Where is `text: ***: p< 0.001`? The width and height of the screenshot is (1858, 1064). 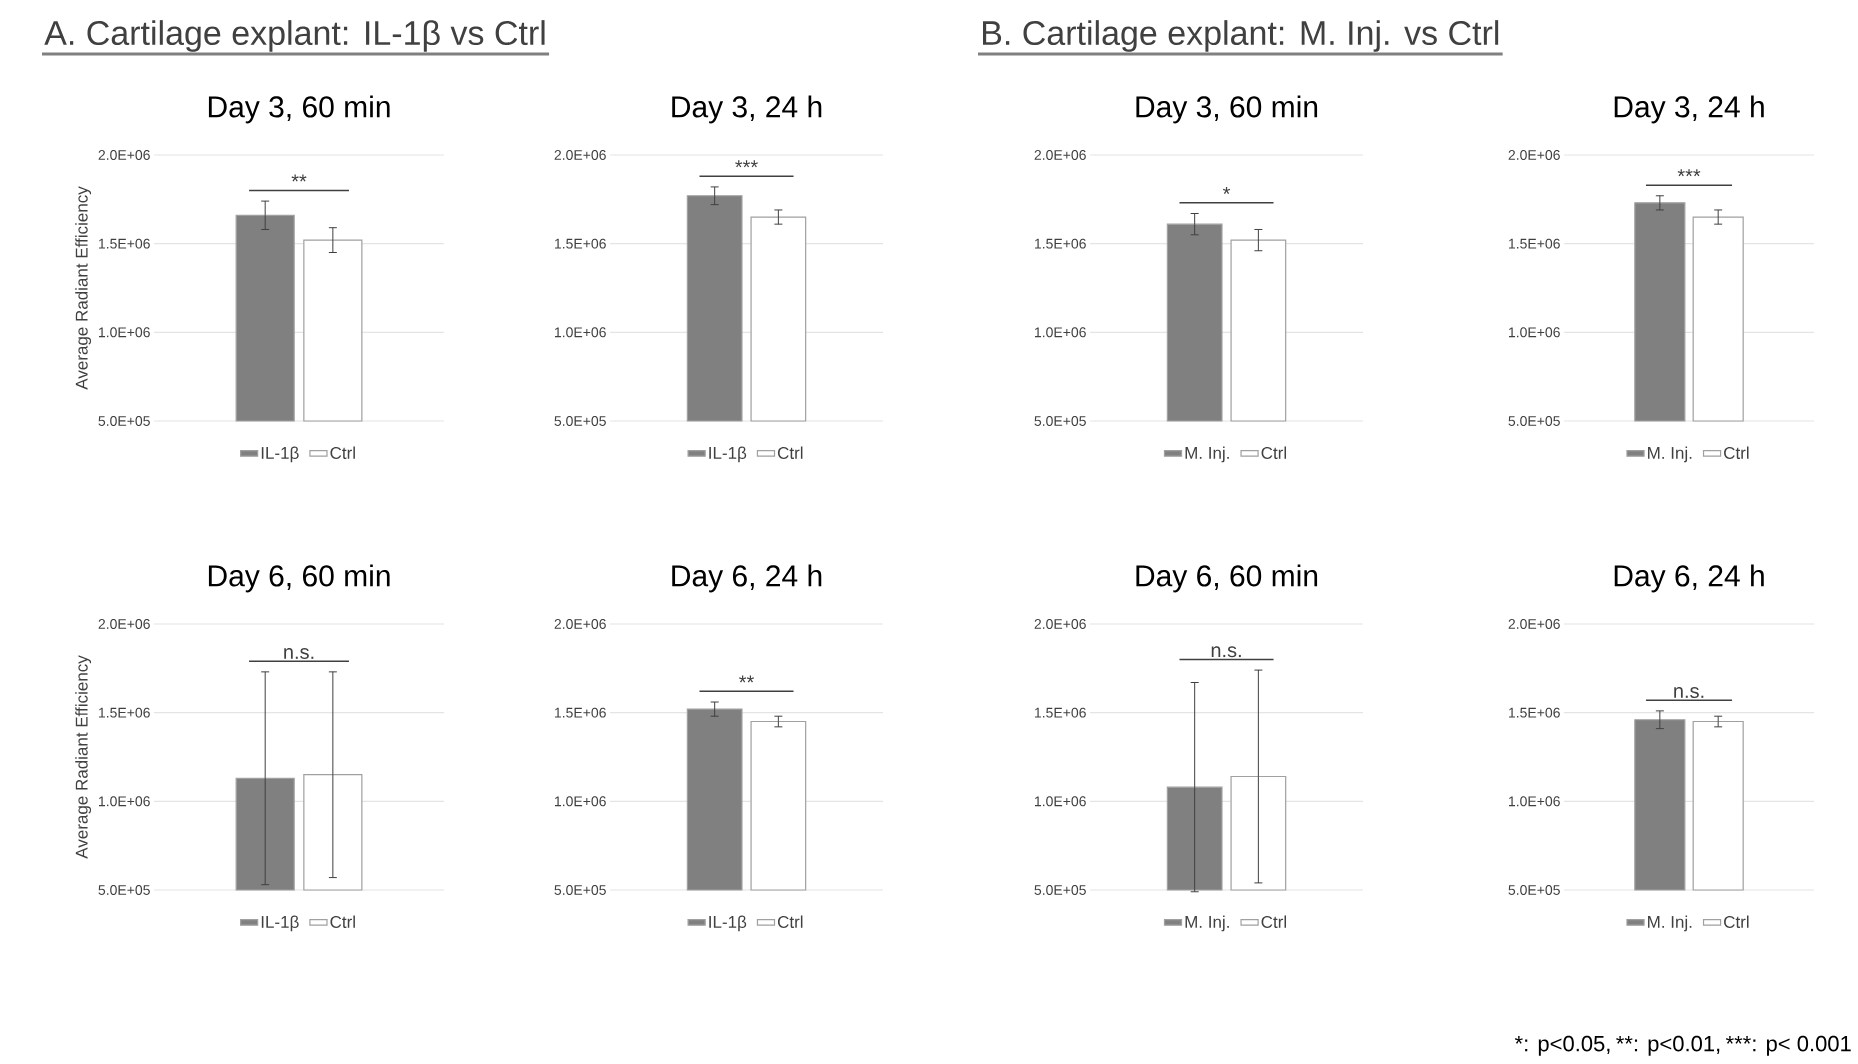
text: ***: p< 0.001 is located at coordinates (1788, 1045).